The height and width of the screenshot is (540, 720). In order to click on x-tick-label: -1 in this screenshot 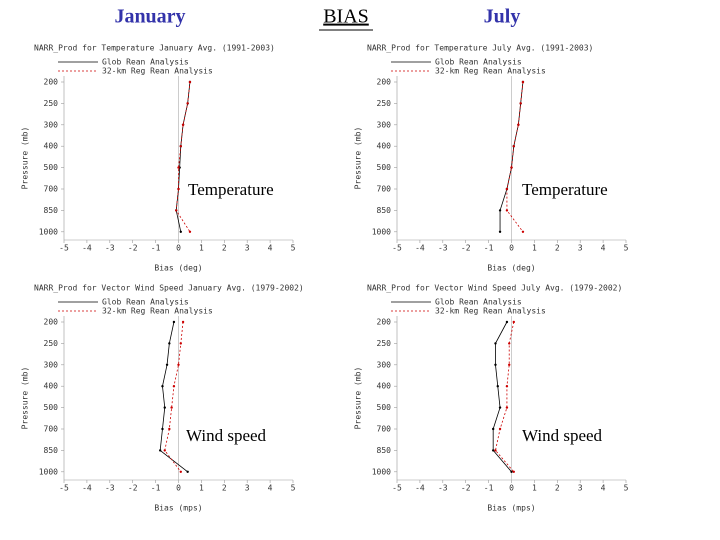, I will do `click(156, 248)`.